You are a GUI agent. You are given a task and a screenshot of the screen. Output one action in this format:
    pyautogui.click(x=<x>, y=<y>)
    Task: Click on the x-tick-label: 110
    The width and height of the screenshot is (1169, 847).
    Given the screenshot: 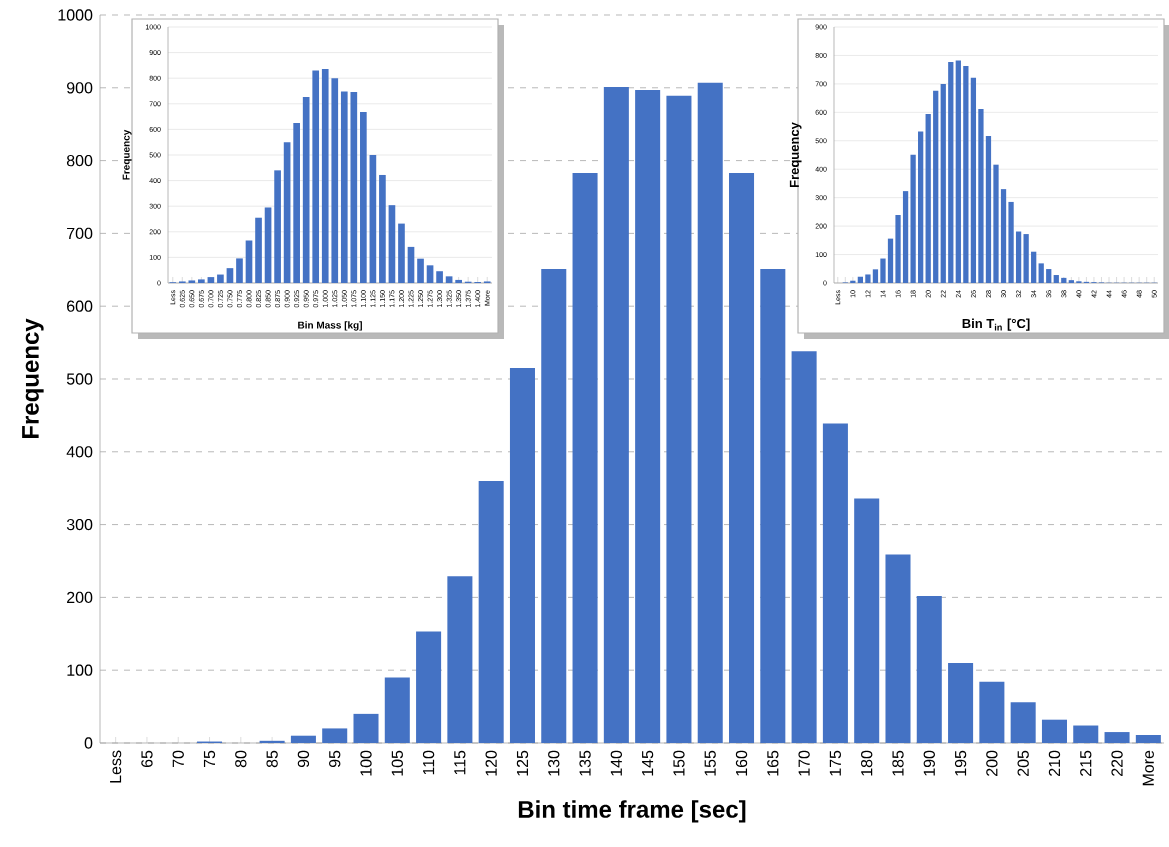 What is the action you would take?
    pyautogui.click(x=428, y=762)
    